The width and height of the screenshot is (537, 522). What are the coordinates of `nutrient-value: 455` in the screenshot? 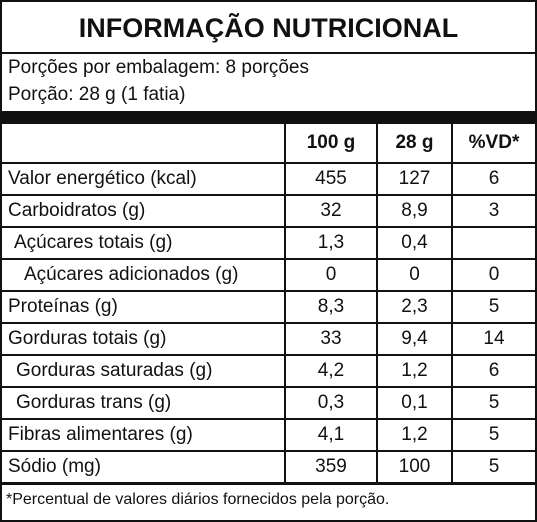 It's located at (331, 179).